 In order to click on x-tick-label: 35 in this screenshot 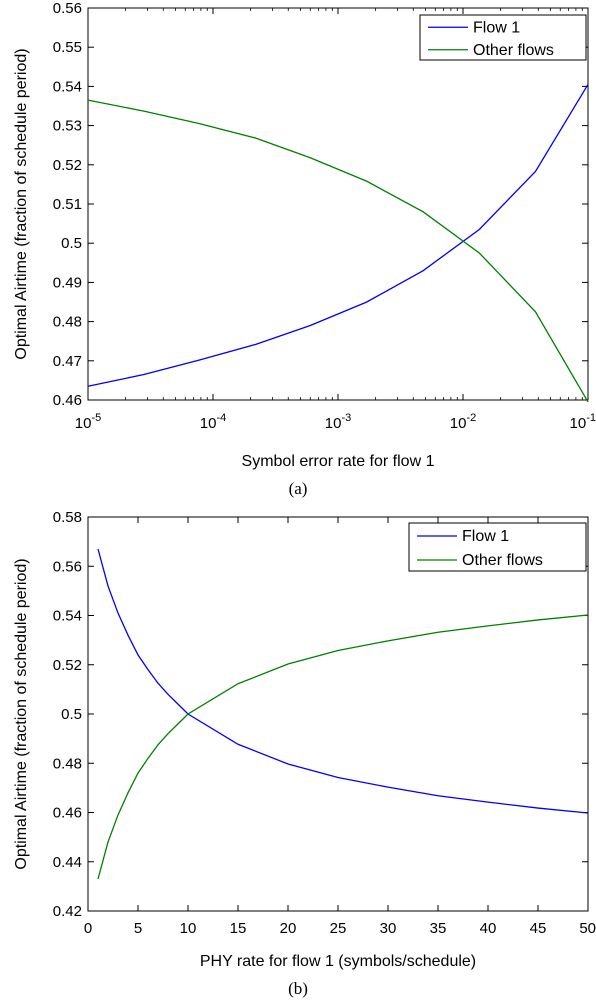, I will do `click(438, 928)`.